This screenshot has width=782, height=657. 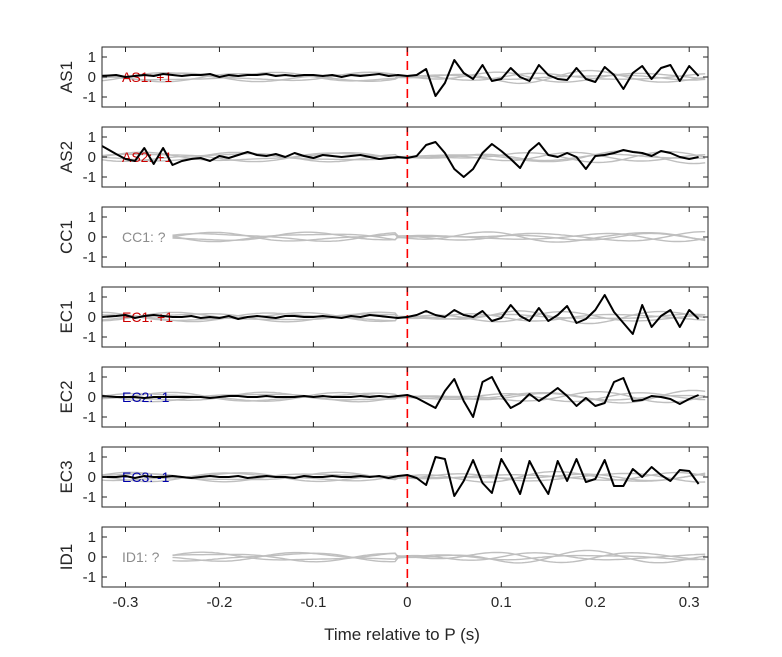 What do you see at coordinates (220, 602) in the screenshot?
I see `x-tick-label: -0.2` at bounding box center [220, 602].